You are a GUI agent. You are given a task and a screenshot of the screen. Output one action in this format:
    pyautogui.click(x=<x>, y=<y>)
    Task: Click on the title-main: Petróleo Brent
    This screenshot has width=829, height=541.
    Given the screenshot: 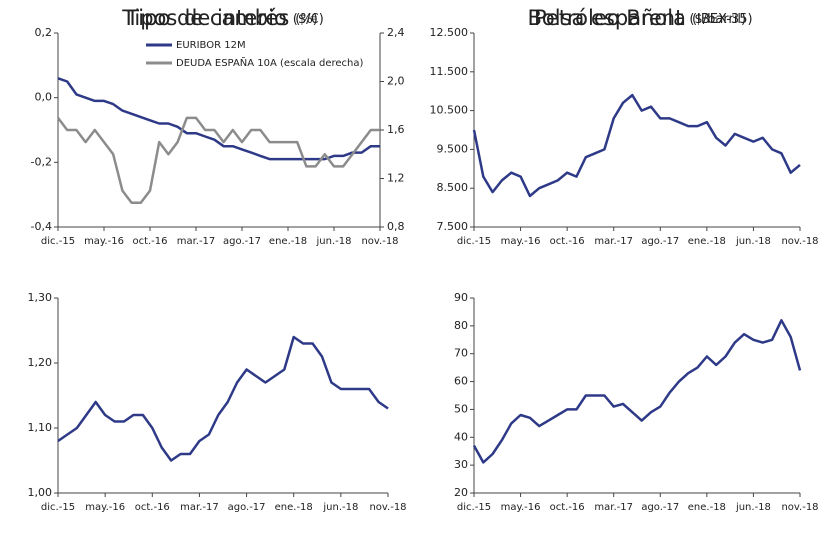 What is the action you would take?
    pyautogui.click(x=608, y=18)
    